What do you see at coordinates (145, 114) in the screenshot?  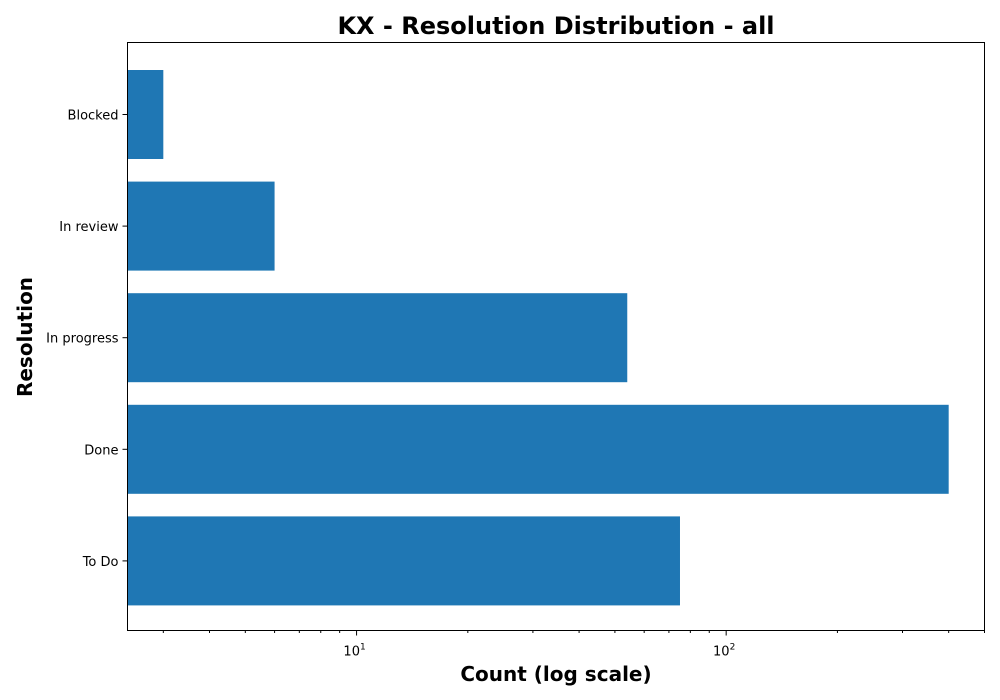 I see `bar-blocked` at bounding box center [145, 114].